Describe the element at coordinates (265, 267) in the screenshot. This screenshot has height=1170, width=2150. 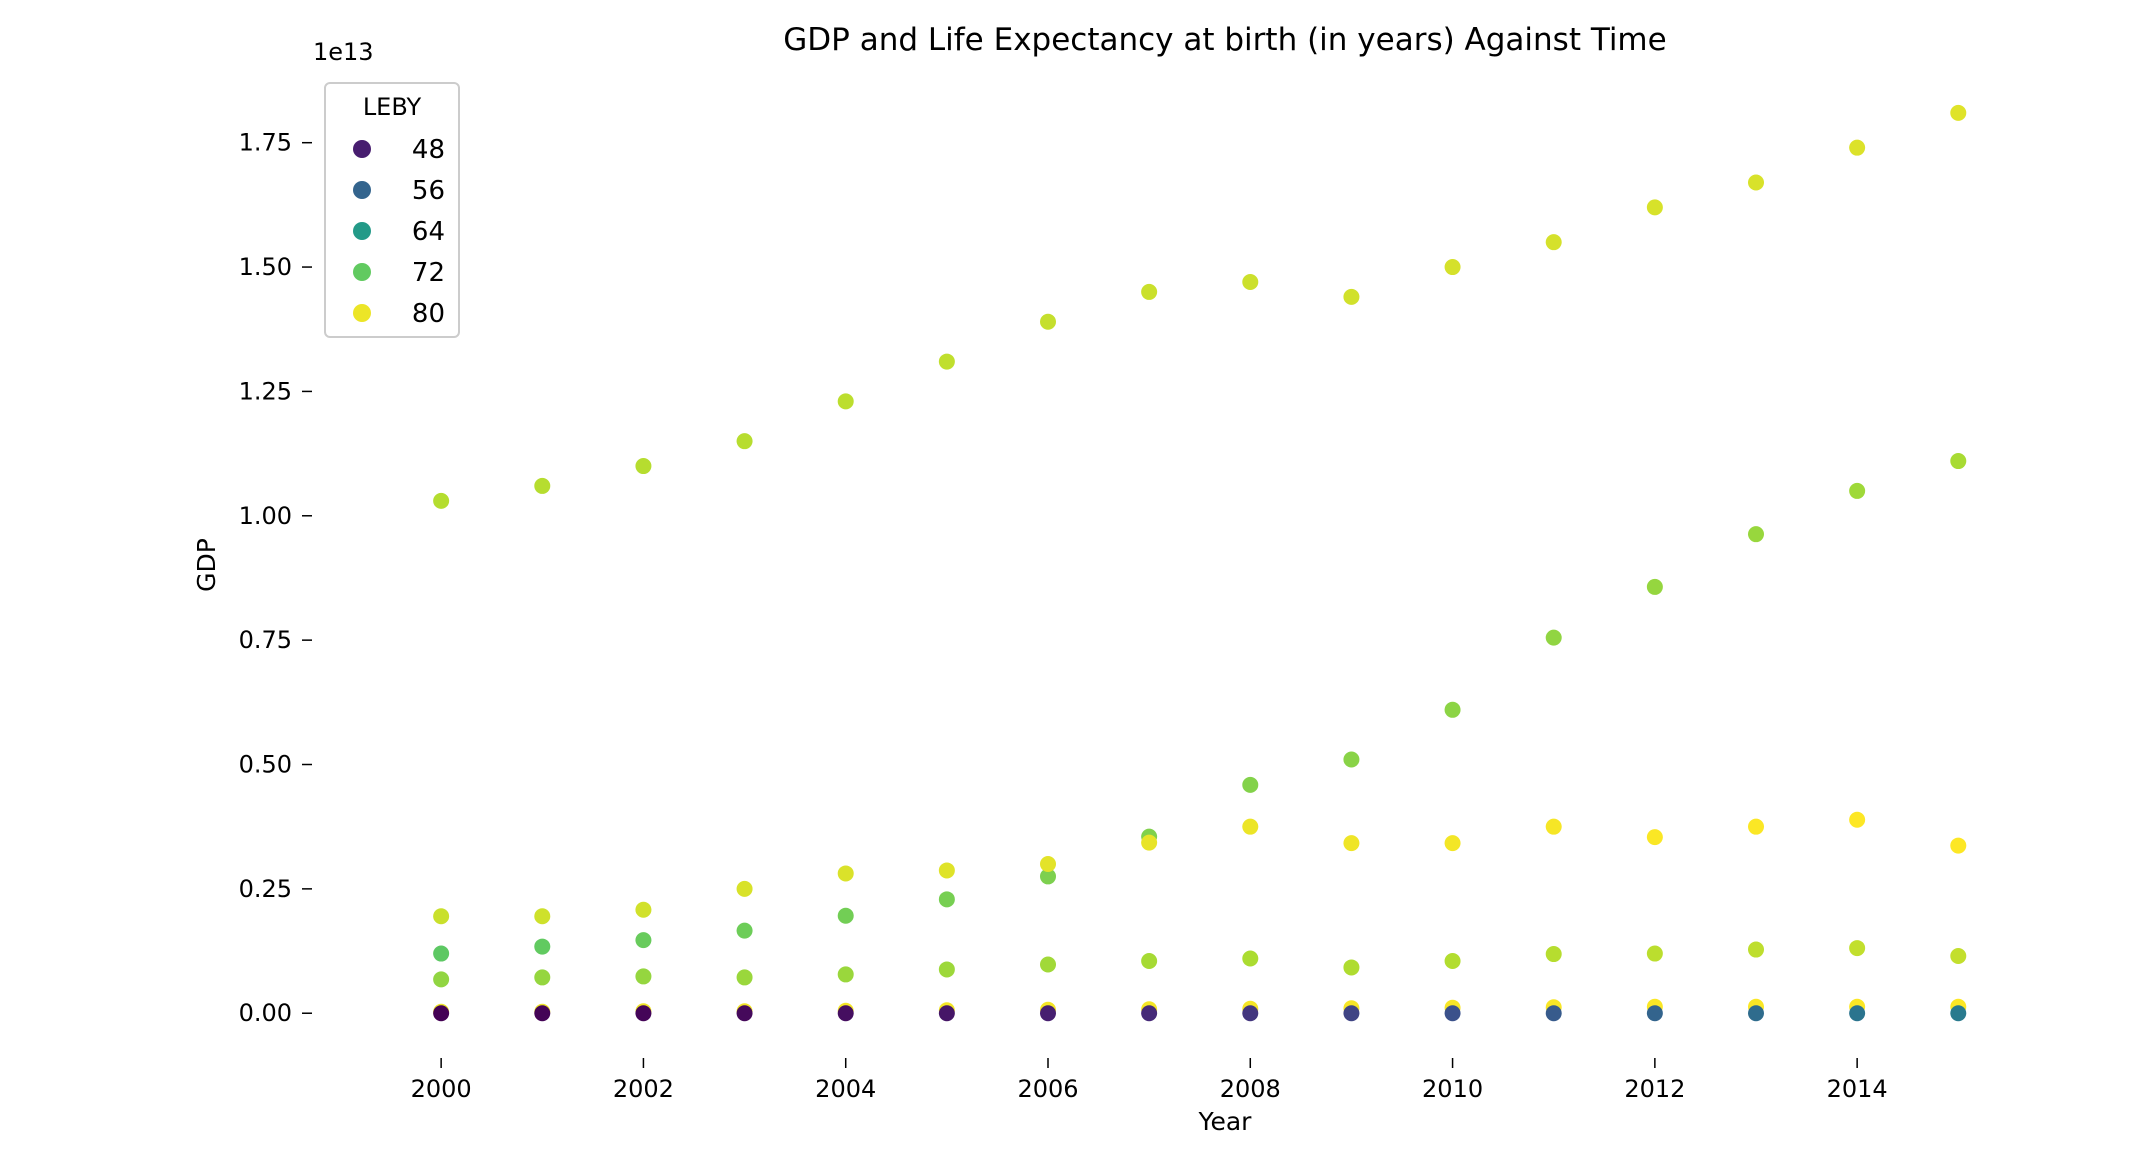
I see `y-tick-label: 1.50` at that location.